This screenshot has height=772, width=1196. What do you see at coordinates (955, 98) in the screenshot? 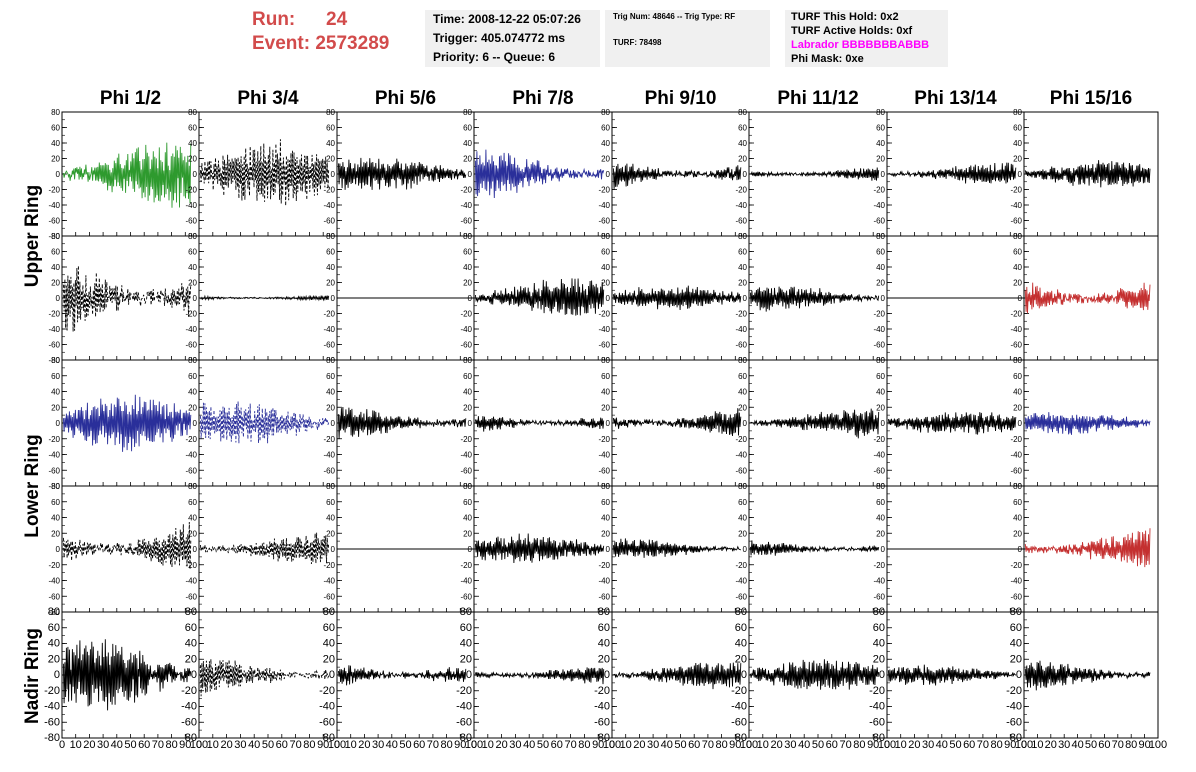
I see `column-header: Phi 13/14` at bounding box center [955, 98].